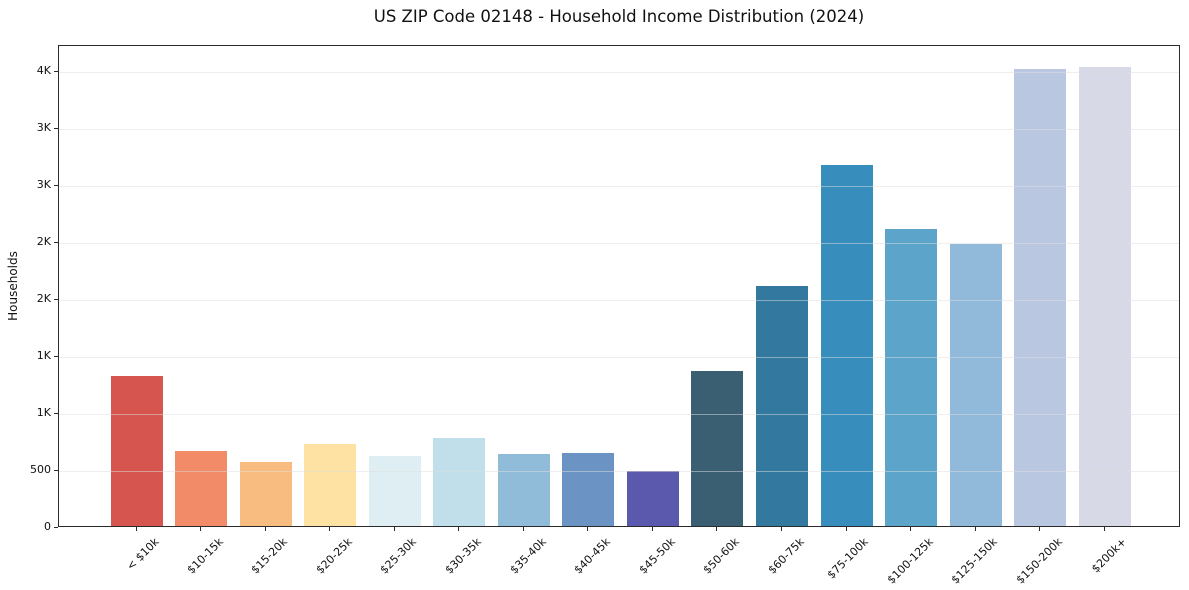 The image size is (1189, 590). I want to click on x-tick-label: $50-60k, so click(721, 556).